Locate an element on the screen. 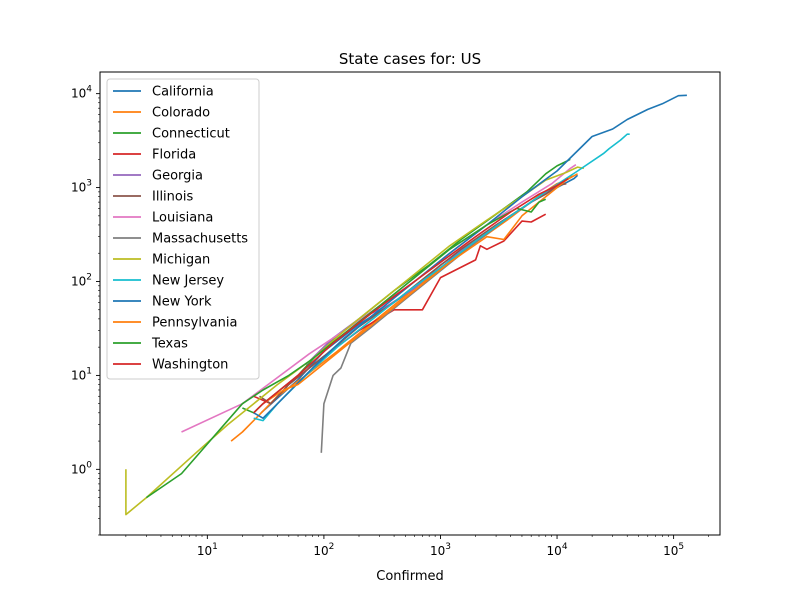  y-tick-label: 10³ is located at coordinates (81, 187).